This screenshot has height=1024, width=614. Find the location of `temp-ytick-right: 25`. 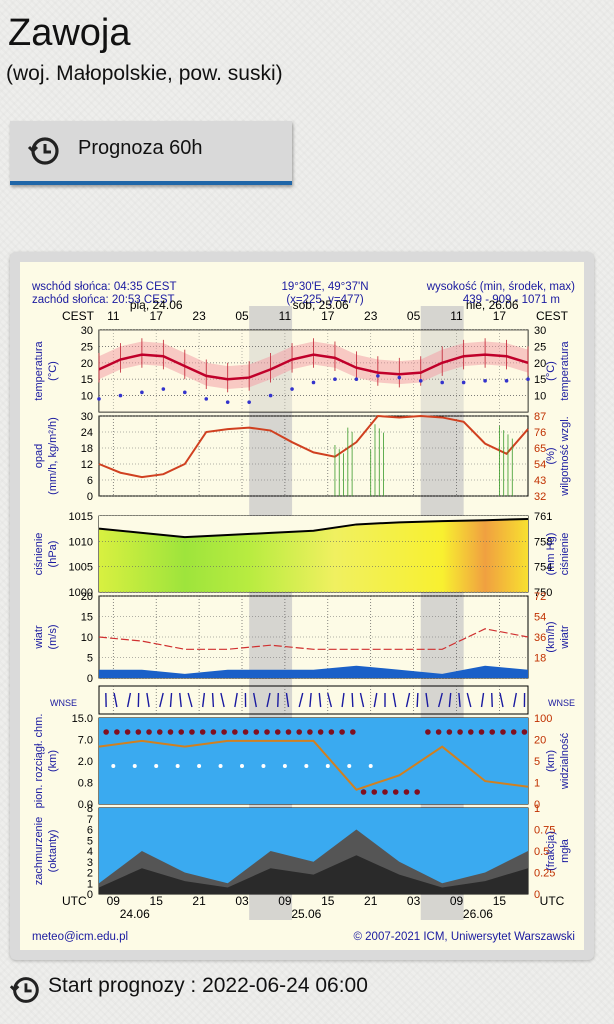

temp-ytick-right: 25 is located at coordinates (540, 347).